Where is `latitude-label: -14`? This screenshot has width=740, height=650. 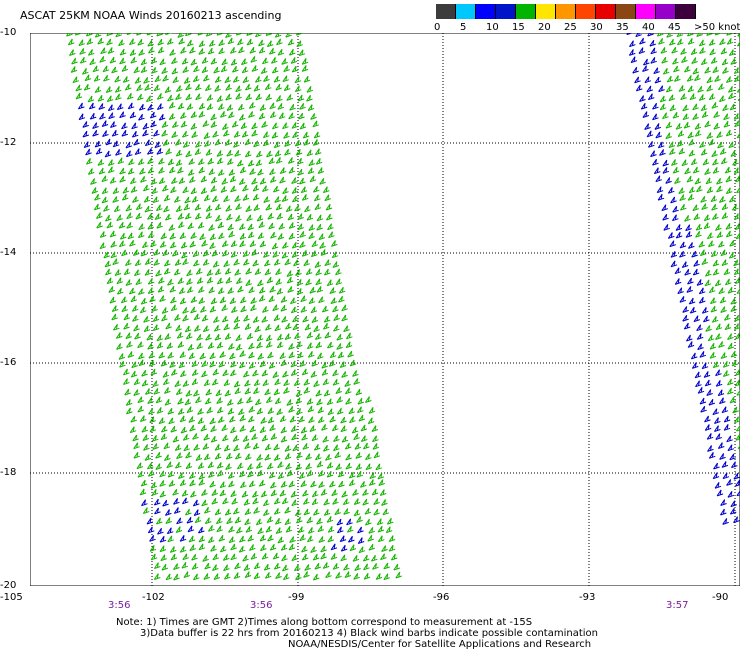
latitude-label: -14 is located at coordinates (8, 252).